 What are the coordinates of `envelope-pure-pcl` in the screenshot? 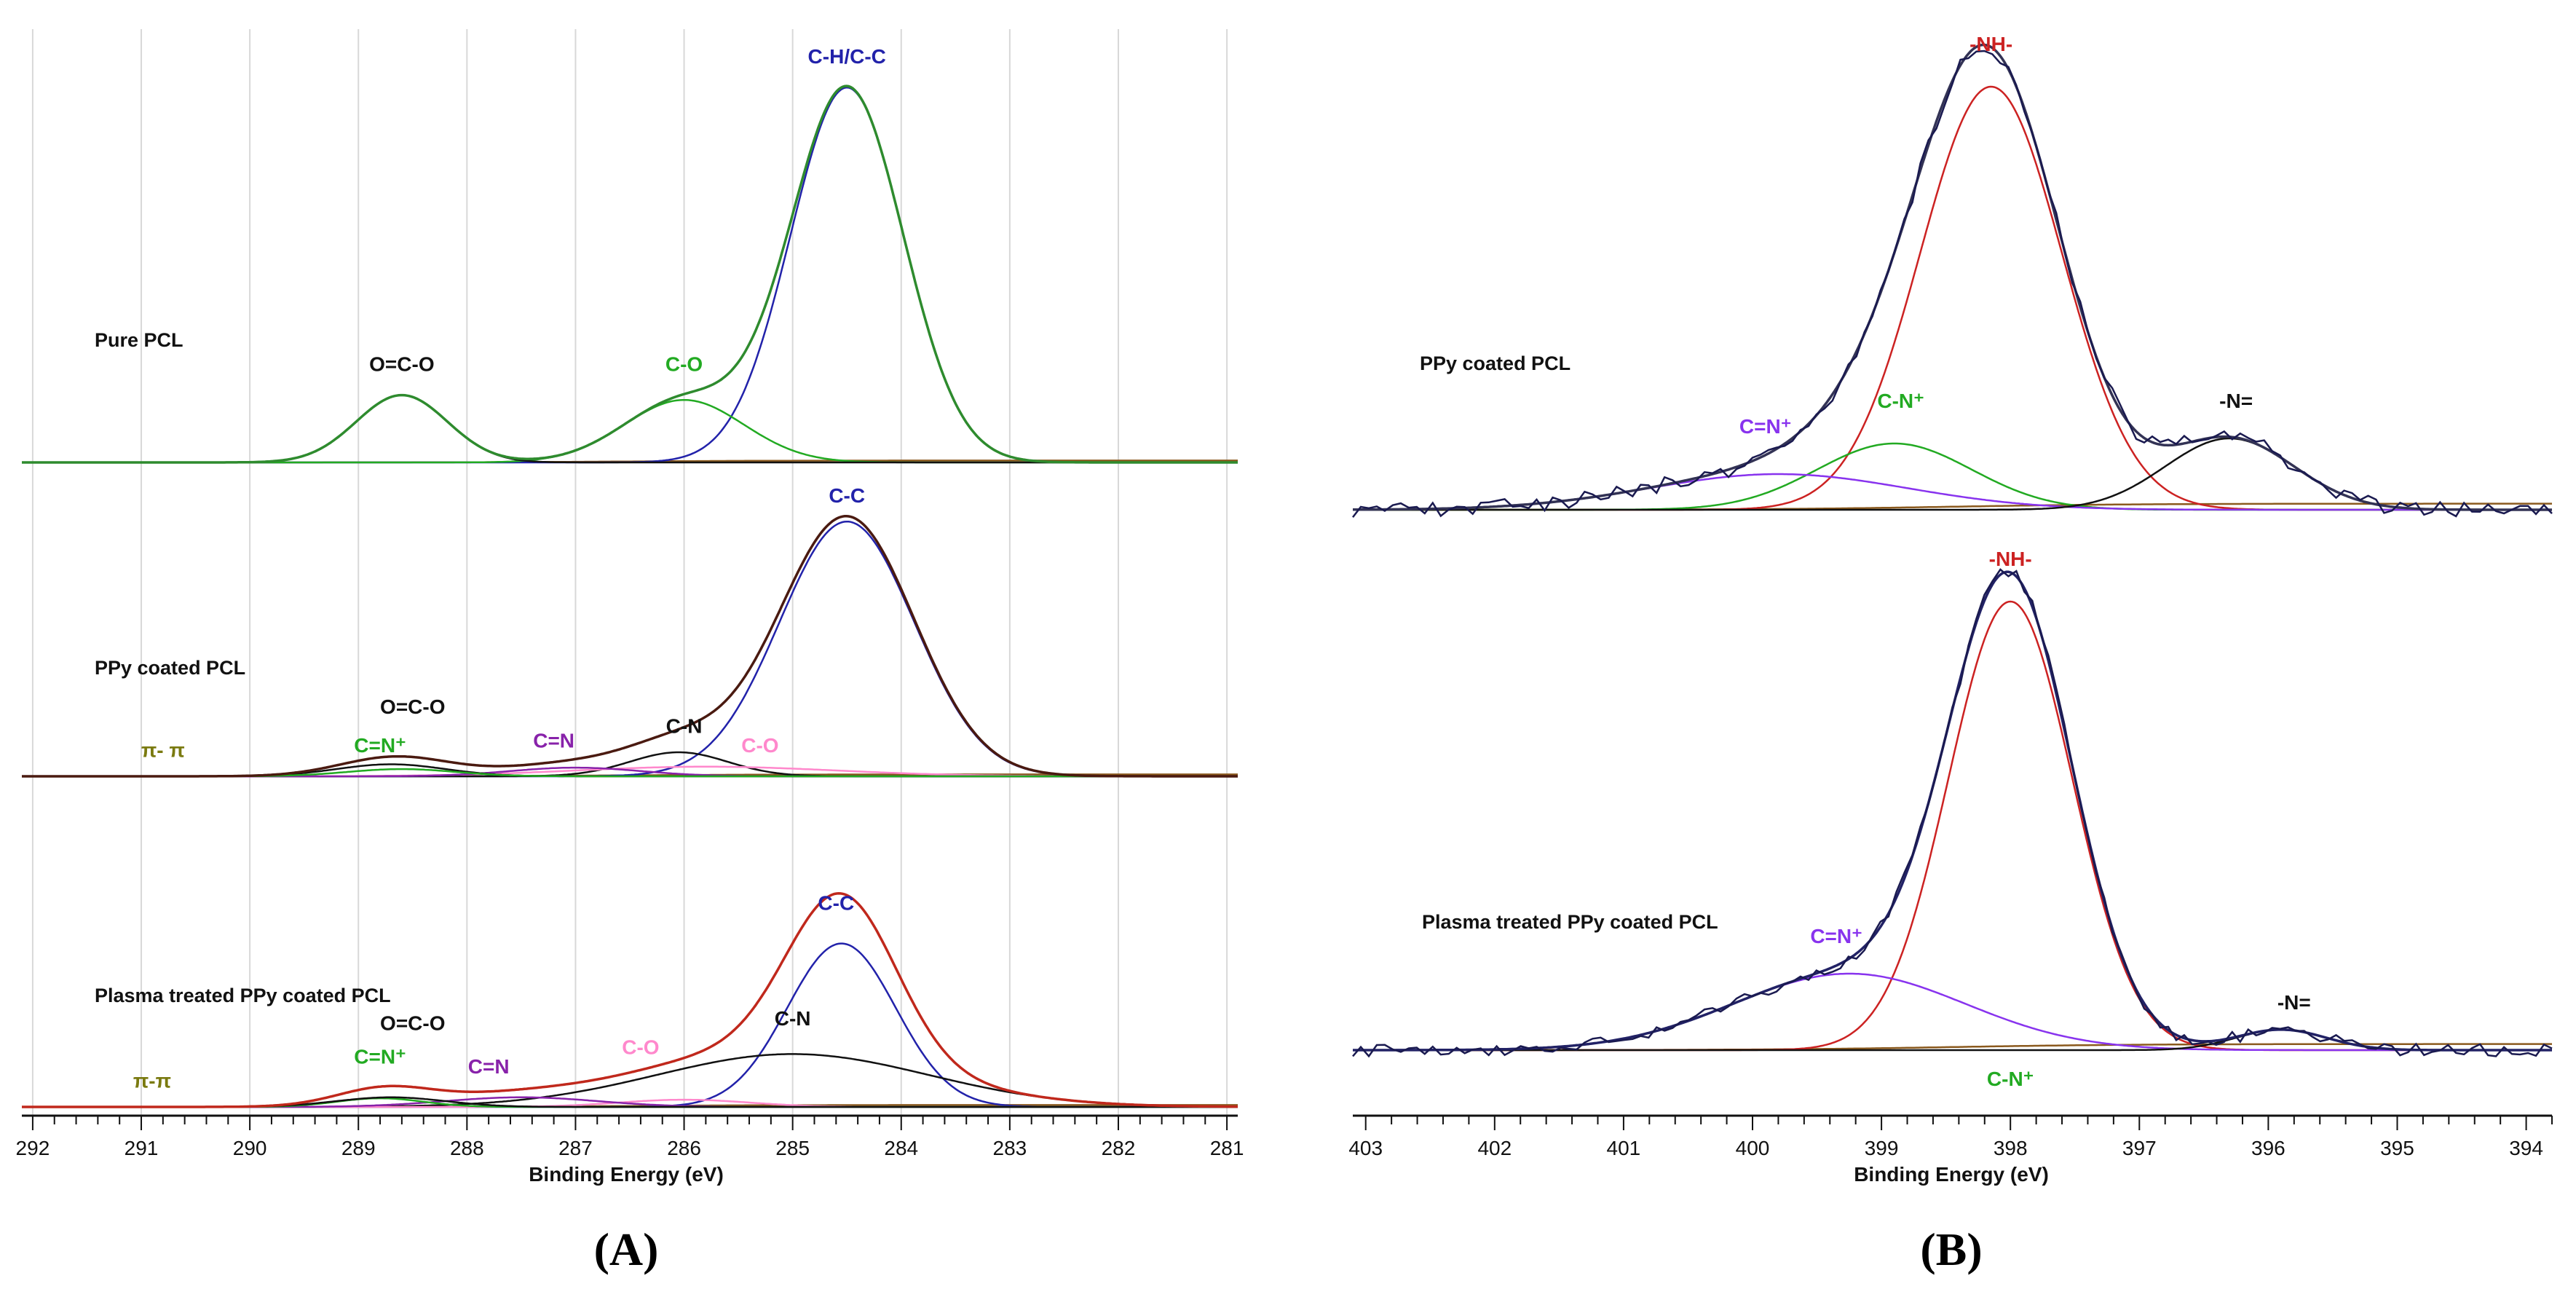 It's located at (630, 274).